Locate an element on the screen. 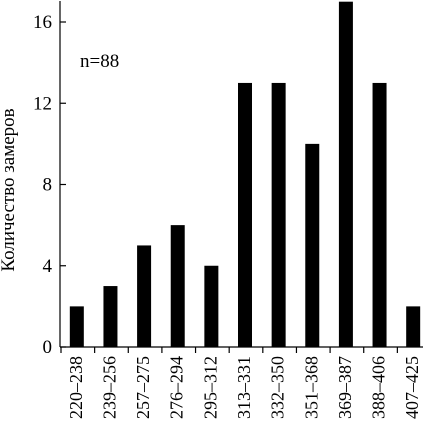 This screenshot has height=447, width=423. category-label: 332–350 is located at coordinates (278, 387).